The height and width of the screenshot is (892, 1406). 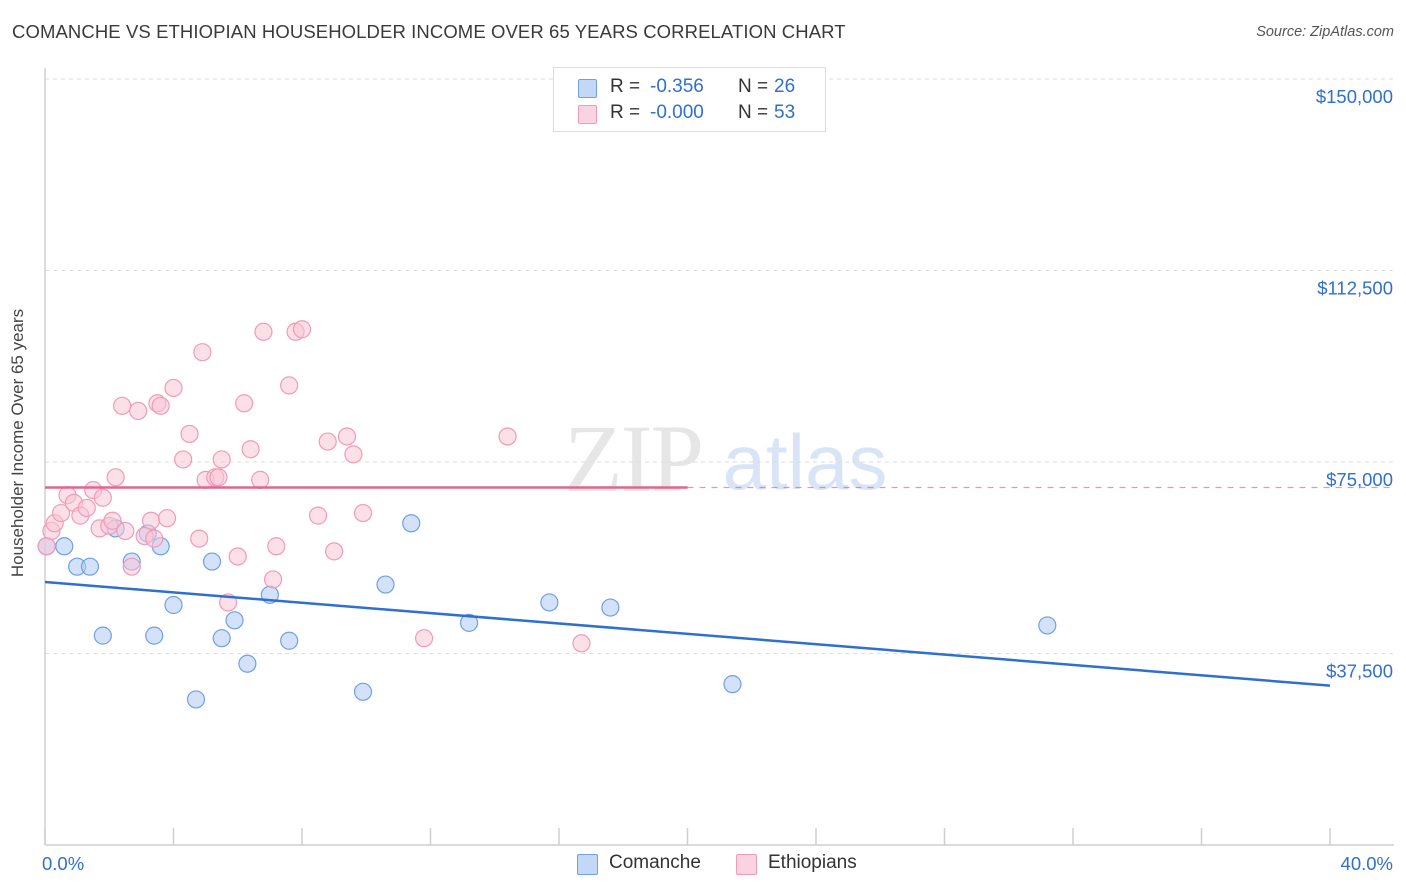 What do you see at coordinates (687, 633) in the screenshot?
I see `comanche-trend-line` at bounding box center [687, 633].